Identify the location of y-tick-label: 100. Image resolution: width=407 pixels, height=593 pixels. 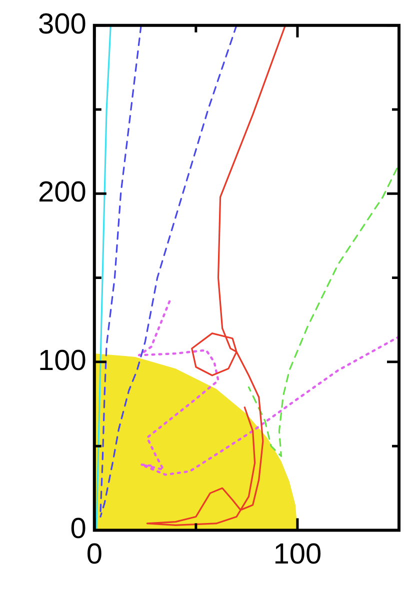
(62, 360).